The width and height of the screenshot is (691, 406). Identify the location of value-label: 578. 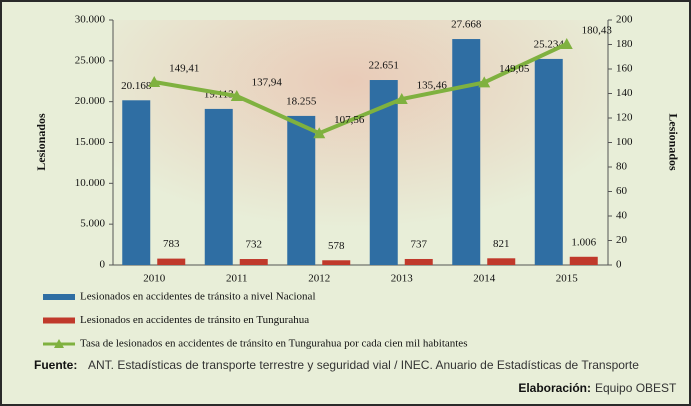
(336, 246).